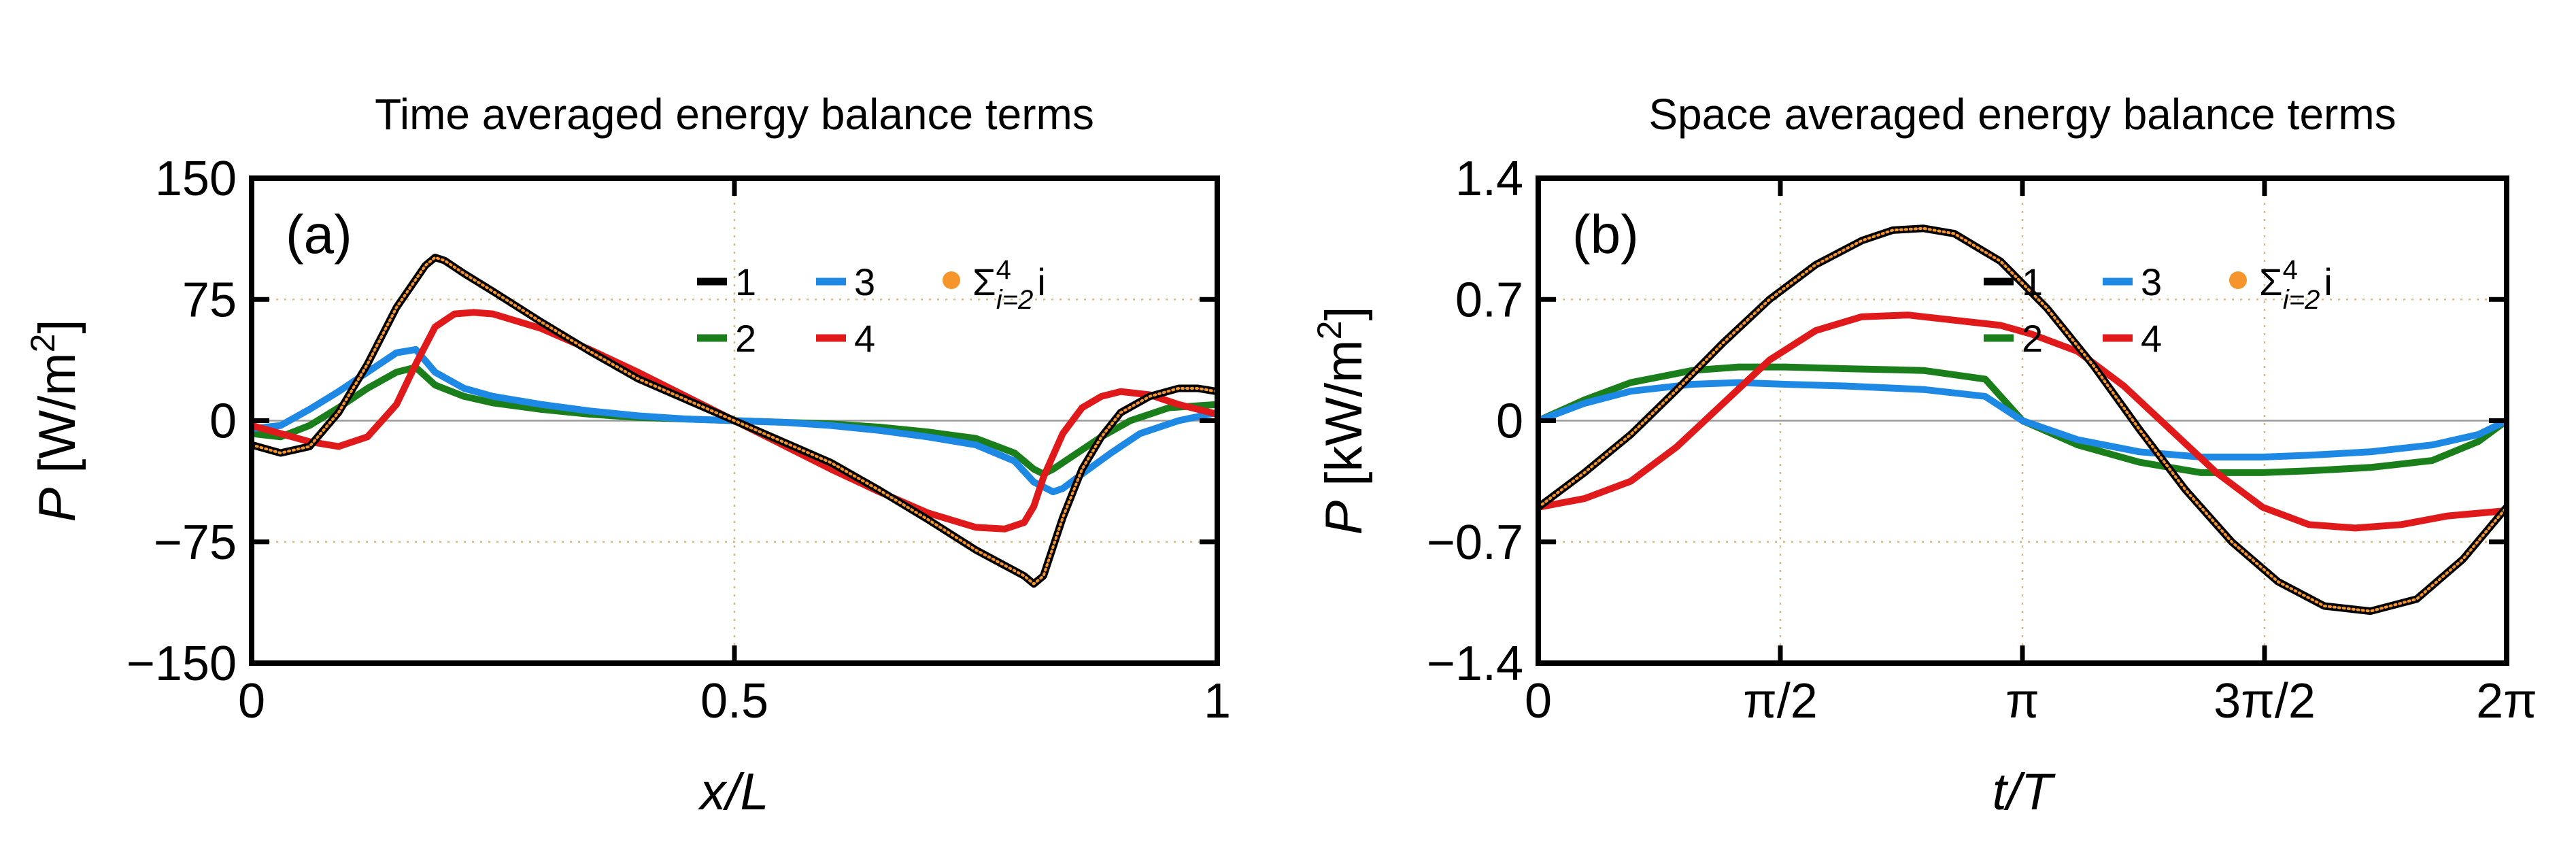 The height and width of the screenshot is (842, 2576). What do you see at coordinates (57, 420) in the screenshot?
I see `y-axis-unit: [W/m` at bounding box center [57, 420].